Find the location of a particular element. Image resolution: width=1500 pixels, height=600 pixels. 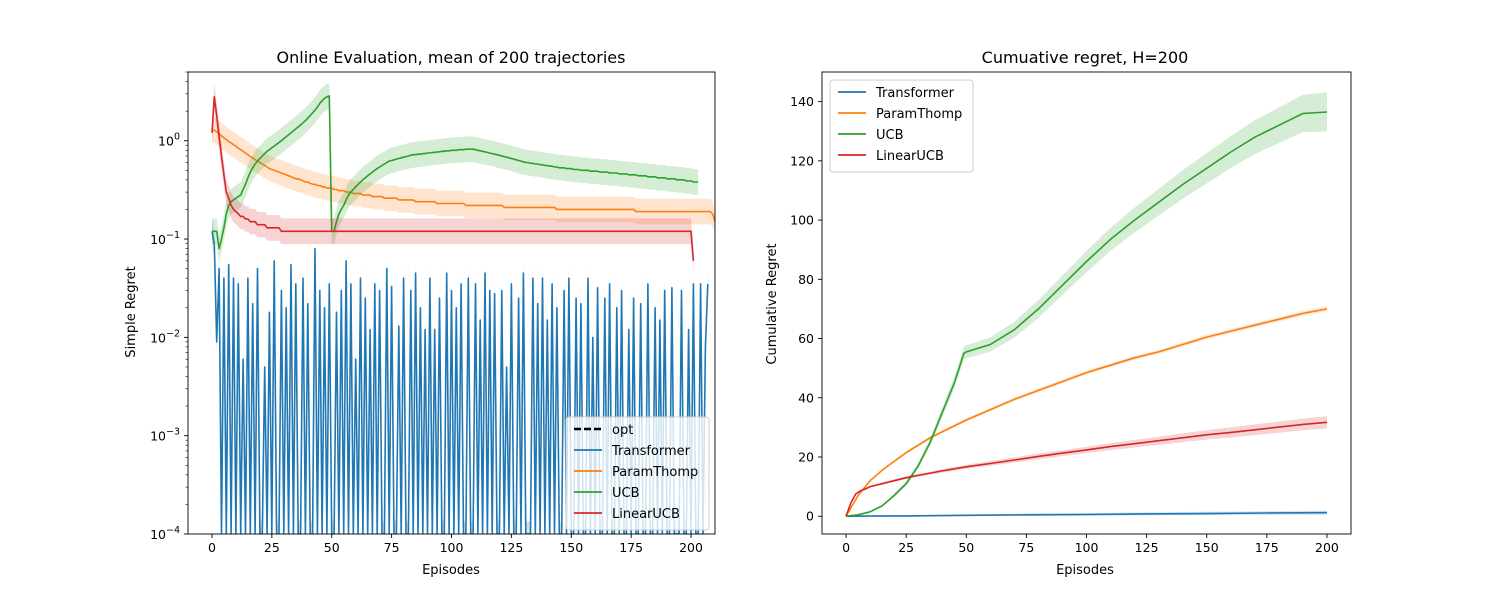

right-series-linearucb-line is located at coordinates (1086, 469).